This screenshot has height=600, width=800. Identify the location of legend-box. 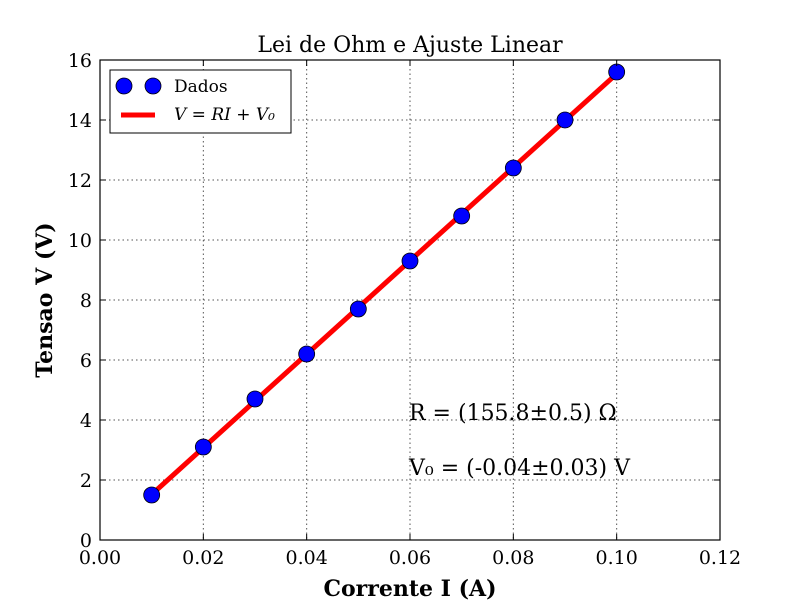
(200, 101).